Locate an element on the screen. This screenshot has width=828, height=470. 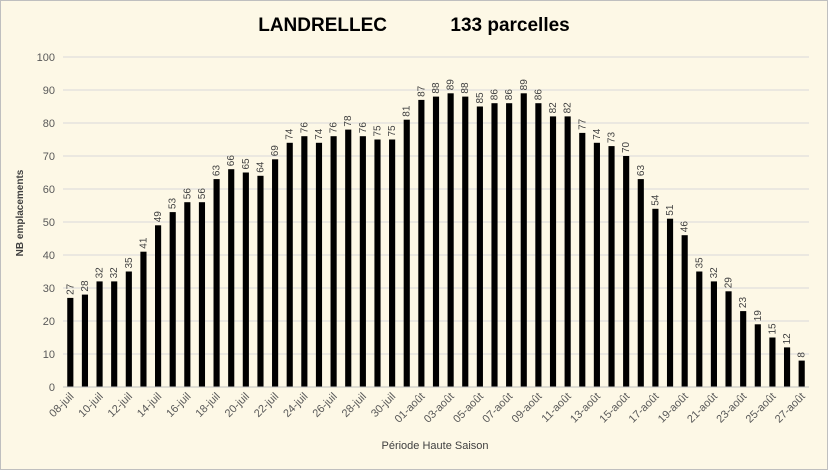
x-tick-label: 05-août is located at coordinates (468, 408).